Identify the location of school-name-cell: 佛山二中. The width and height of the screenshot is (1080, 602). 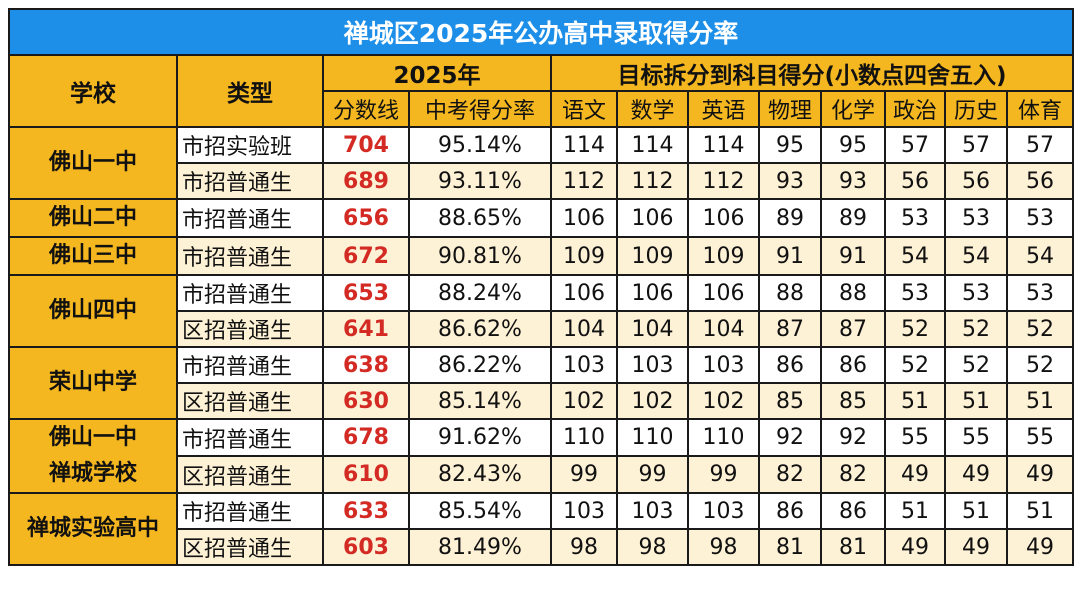
(93, 218).